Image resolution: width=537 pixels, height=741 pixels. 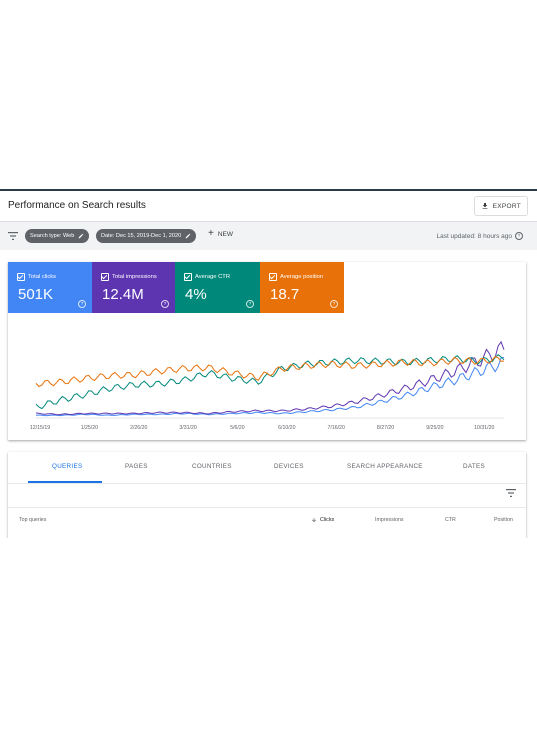 I want to click on metric-label: Average CTR, so click(x=213, y=277).